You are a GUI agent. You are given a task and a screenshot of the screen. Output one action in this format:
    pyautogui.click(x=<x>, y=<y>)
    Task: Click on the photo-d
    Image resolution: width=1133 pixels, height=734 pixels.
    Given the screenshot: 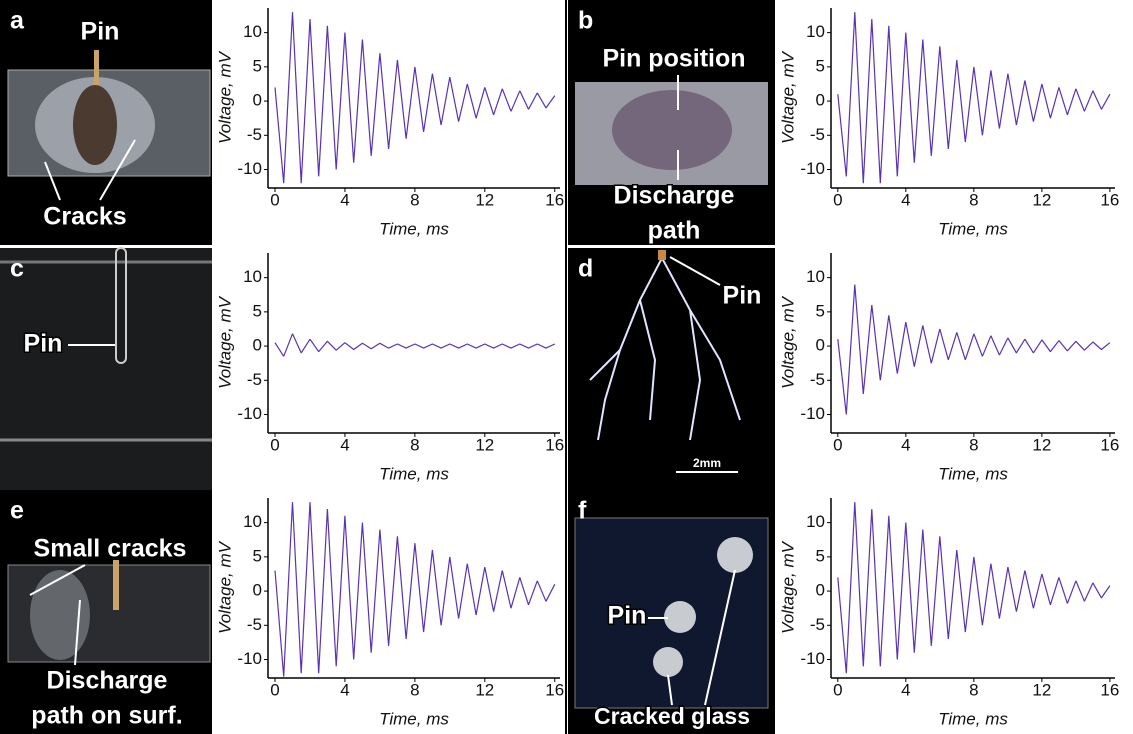 What is the action you would take?
    pyautogui.click(x=671, y=369)
    